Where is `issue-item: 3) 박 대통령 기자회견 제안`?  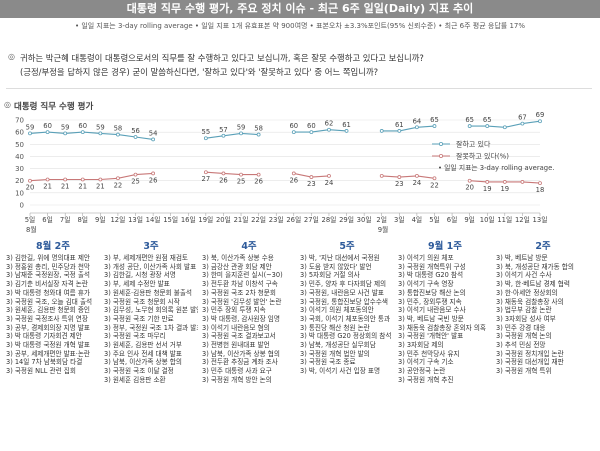
issue-item: 3) 박 대통령 기자회견 제안 is located at coordinates (44, 336).